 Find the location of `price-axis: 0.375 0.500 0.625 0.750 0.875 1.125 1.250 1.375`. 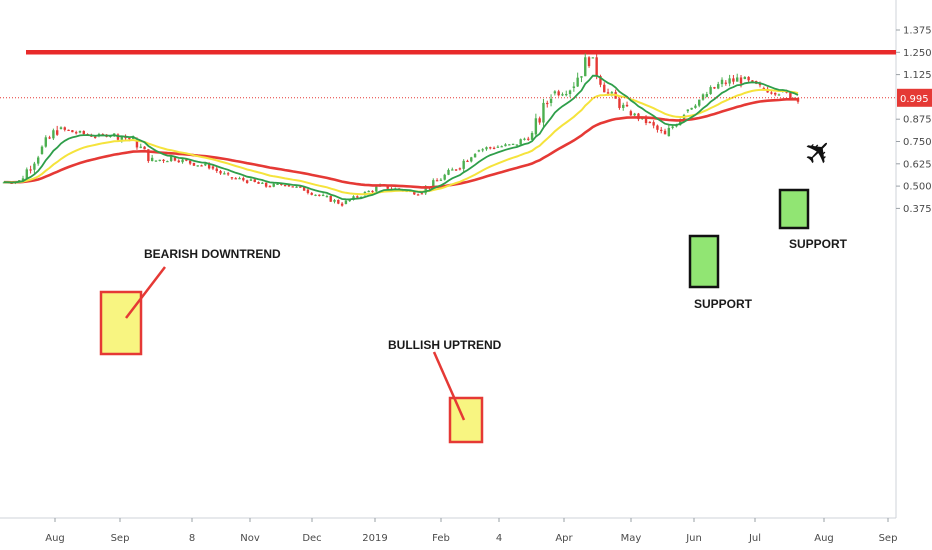

price-axis: 0.375 0.500 0.625 0.750 0.875 1.125 1.250 1.375 is located at coordinates (914, 120).